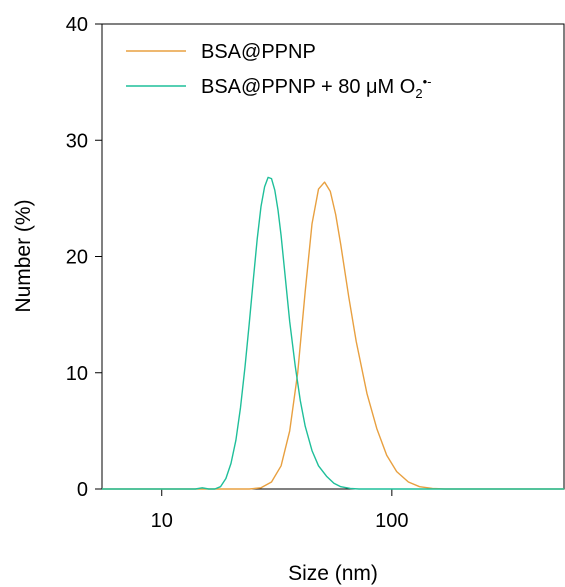 Image resolution: width=565 pixels, height=587 pixels. I want to click on y-axis-title: Number (%), so click(23, 255).